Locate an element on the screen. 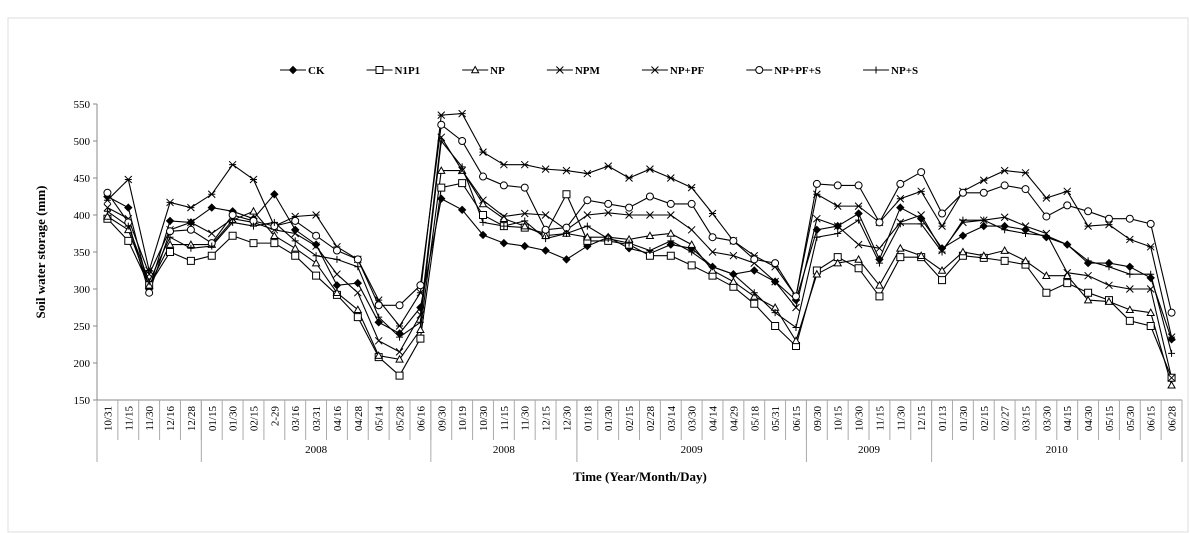 Image resolution: width=1190 pixels, height=533 pixels. legend-label: NP+PF is located at coordinates (687, 71).